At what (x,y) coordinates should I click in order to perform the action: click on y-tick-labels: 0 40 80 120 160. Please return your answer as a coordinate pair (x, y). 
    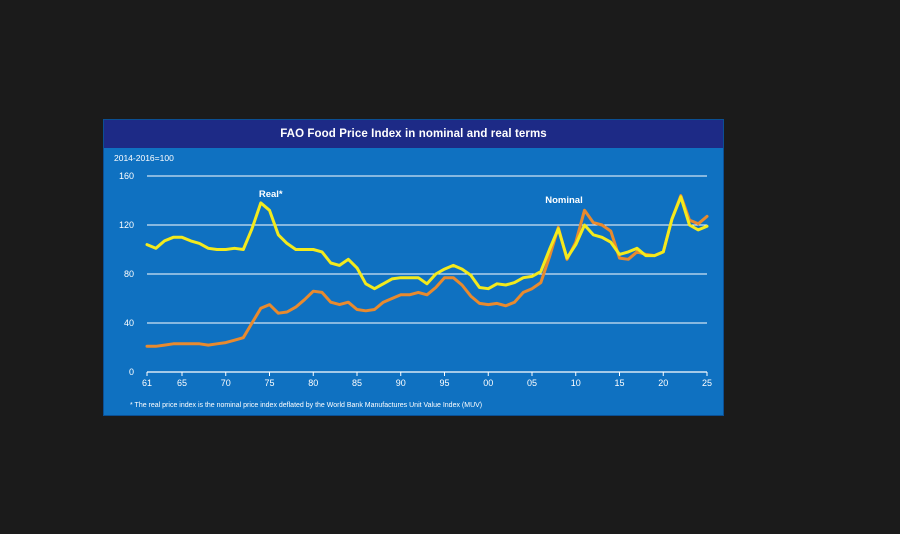
    Looking at the image, I should click on (126, 274).